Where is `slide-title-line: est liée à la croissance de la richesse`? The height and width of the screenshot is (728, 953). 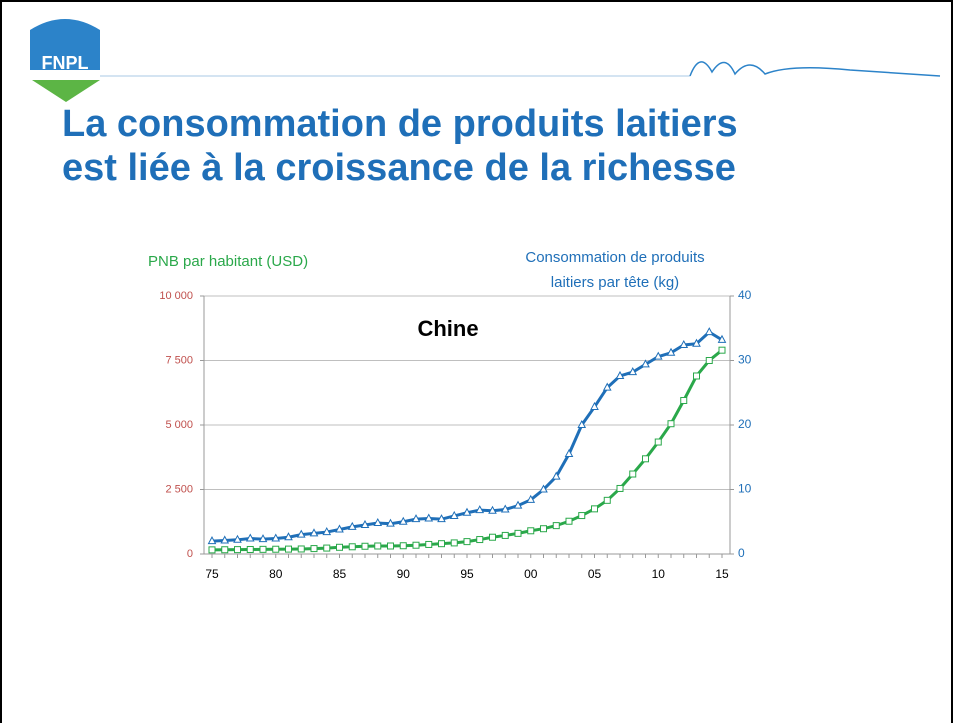 slide-title-line: est liée à la croissance de la richesse is located at coordinates (399, 168).